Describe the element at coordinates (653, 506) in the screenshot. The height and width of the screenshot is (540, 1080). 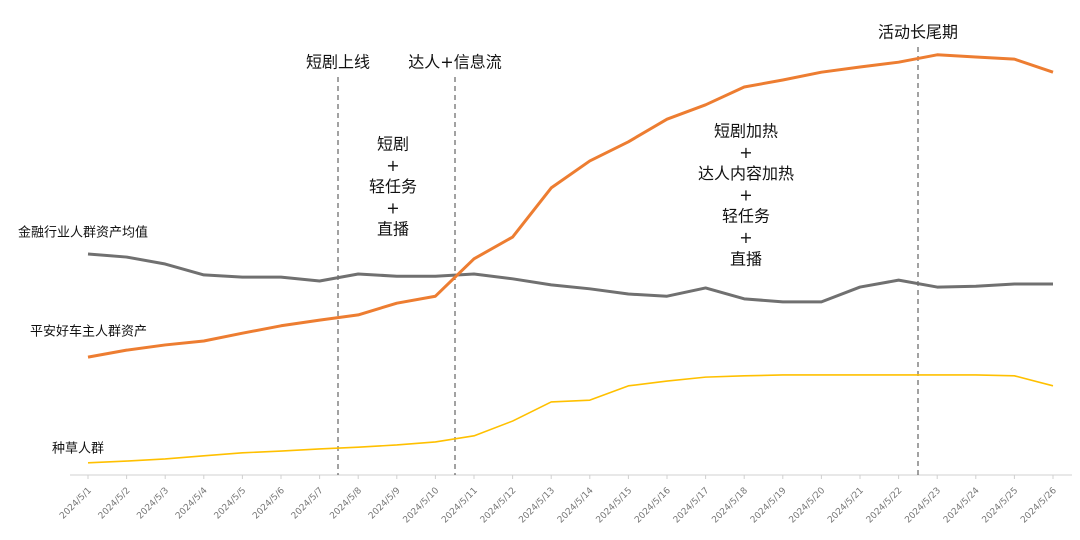
I see `x-tick-label: 2024/5/16` at that location.